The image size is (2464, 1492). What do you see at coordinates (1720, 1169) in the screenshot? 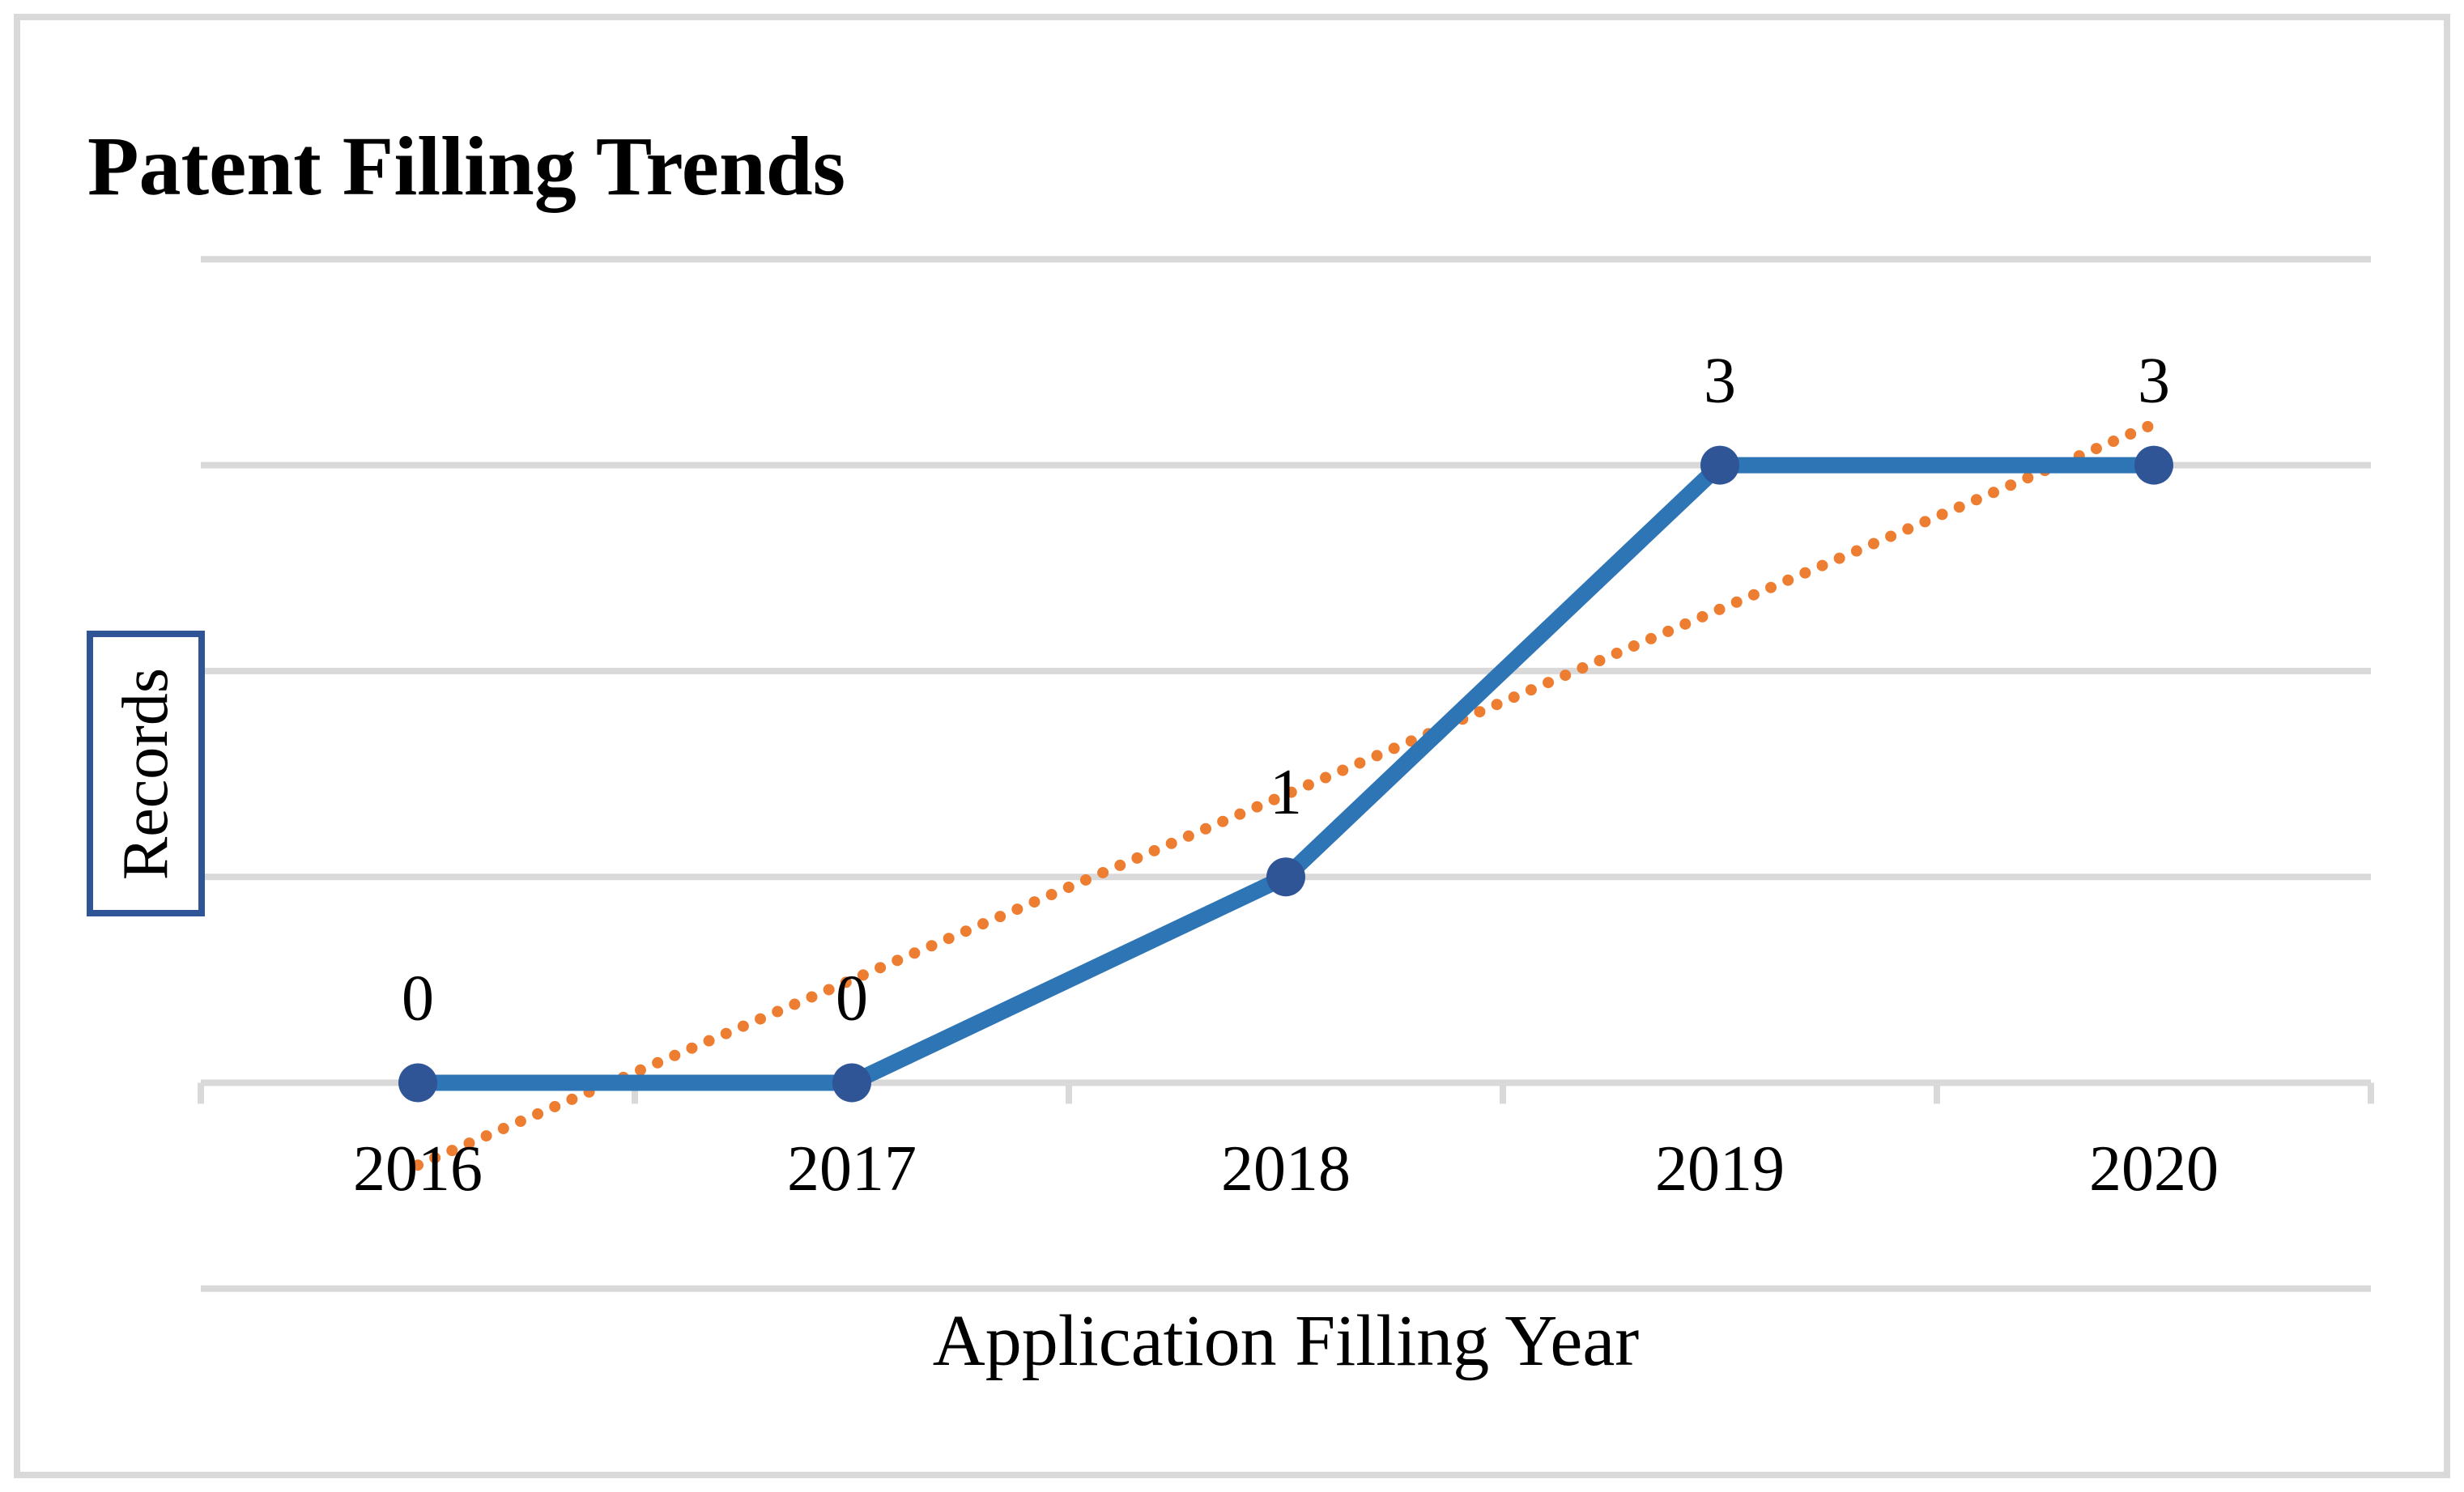
I see `x-tick-label-2019: 2019` at bounding box center [1720, 1169].